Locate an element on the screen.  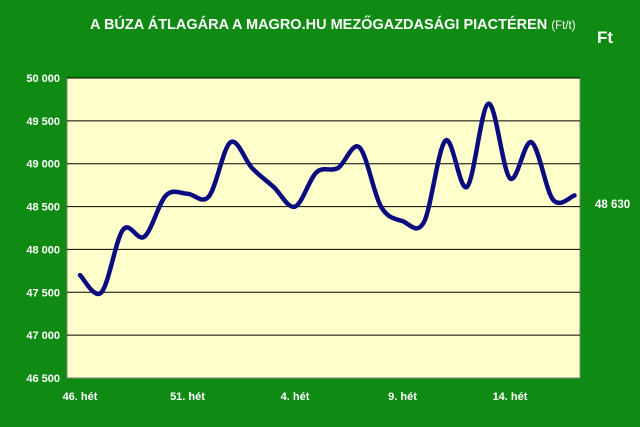
x-tick-label: 9. hét is located at coordinates (402, 397).